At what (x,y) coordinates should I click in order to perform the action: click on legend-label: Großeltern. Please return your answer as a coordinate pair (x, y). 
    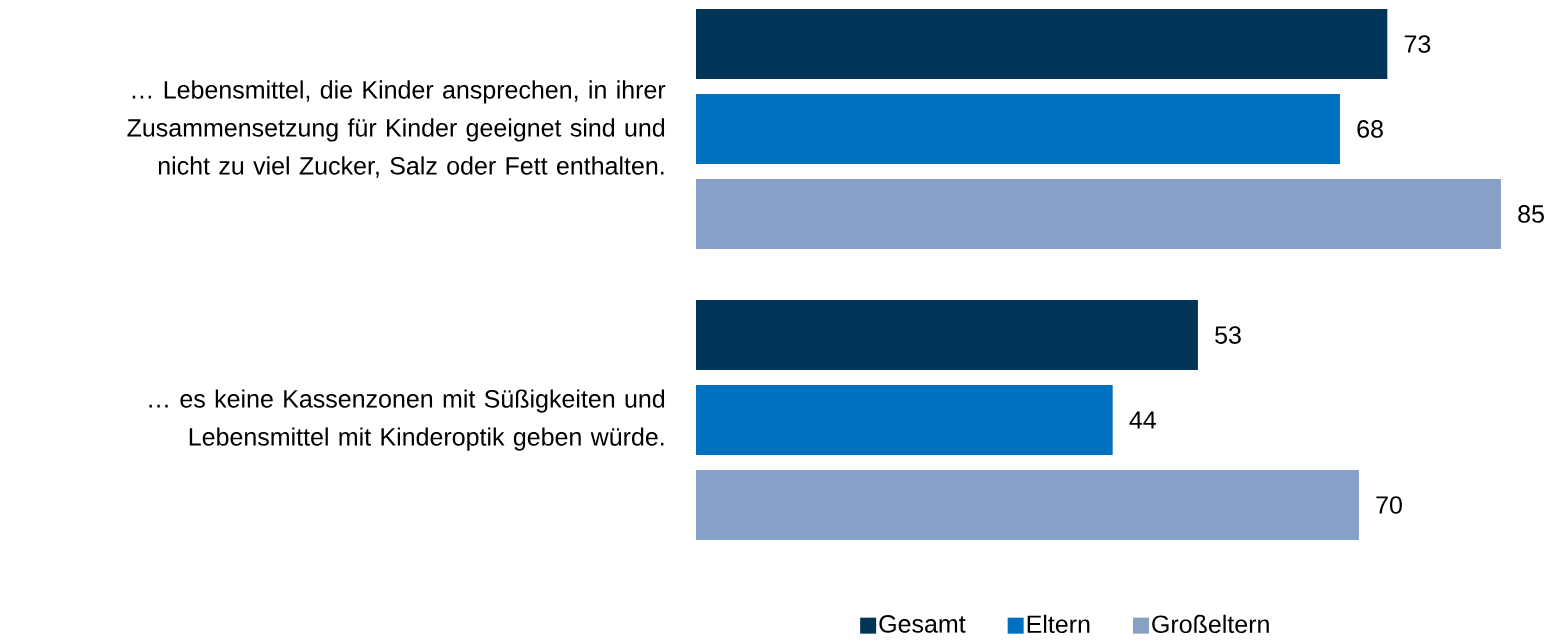
    Looking at the image, I should click on (1210, 624).